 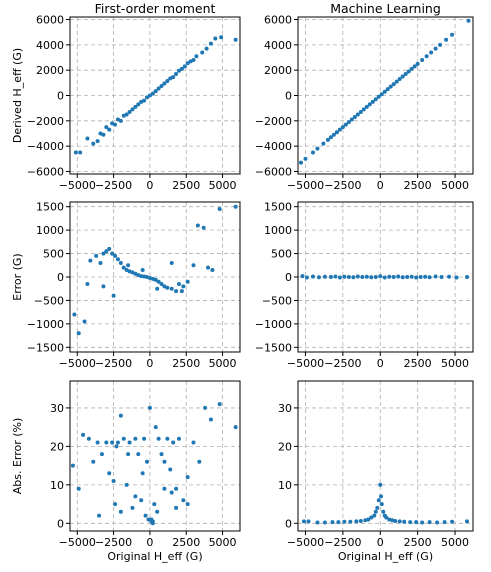 I want to click on y-tick-label: 20, so click(x=57, y=446).